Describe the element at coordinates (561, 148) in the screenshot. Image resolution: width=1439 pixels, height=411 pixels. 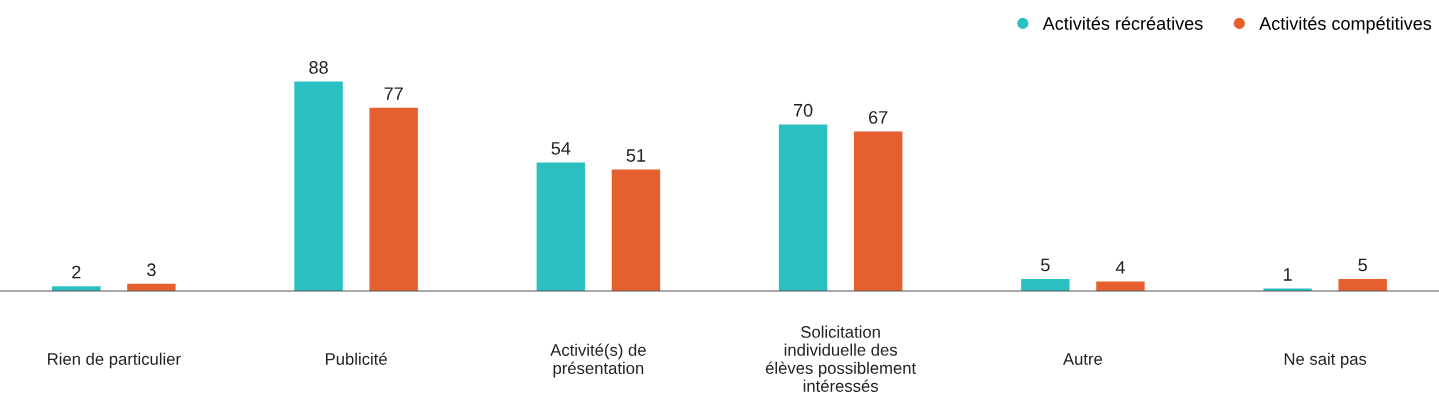
I see `data-label: 54` at that location.